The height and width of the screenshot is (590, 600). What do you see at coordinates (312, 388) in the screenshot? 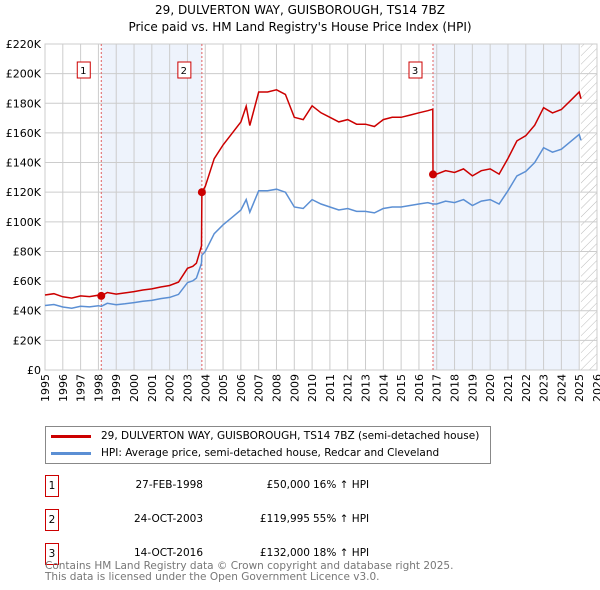
I see `x-tick-label: 2010` at bounding box center [312, 388].